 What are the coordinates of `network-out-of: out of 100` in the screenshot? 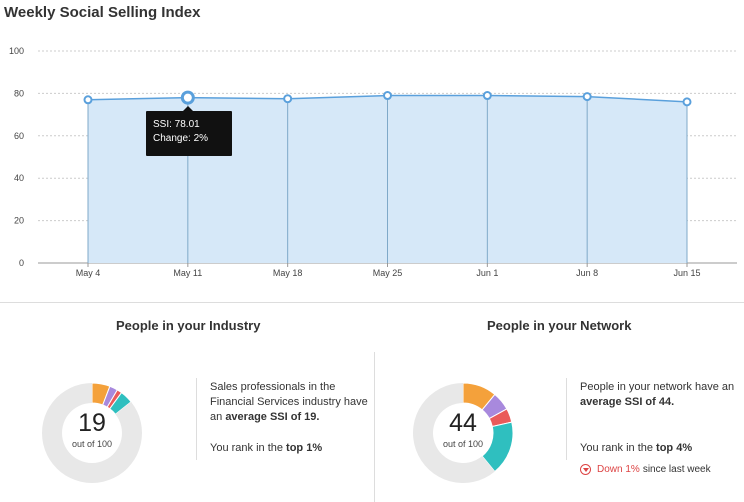 It's located at (463, 444).